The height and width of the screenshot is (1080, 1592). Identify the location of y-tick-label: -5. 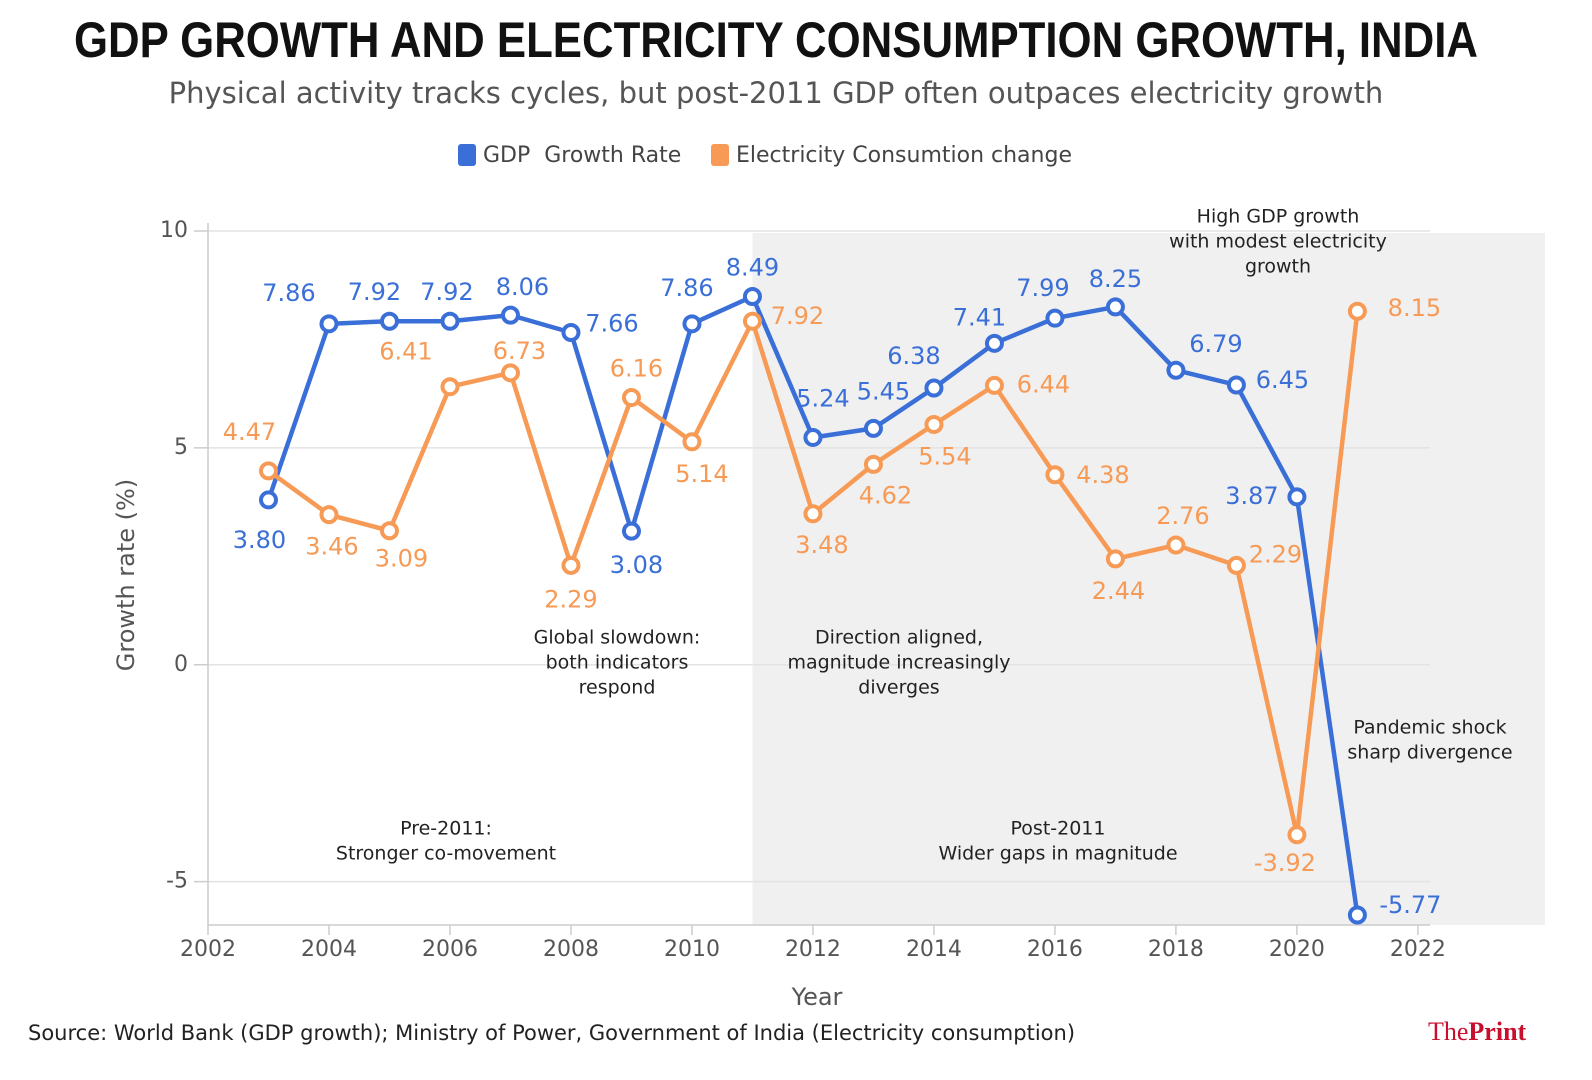
(177, 881).